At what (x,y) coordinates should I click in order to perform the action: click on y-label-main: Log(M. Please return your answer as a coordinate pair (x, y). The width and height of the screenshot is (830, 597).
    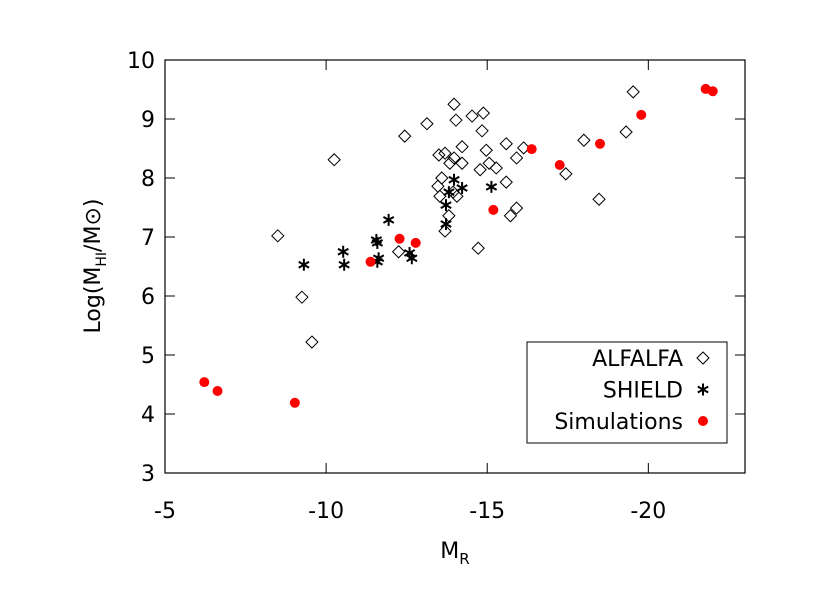
    Looking at the image, I should click on (93, 300).